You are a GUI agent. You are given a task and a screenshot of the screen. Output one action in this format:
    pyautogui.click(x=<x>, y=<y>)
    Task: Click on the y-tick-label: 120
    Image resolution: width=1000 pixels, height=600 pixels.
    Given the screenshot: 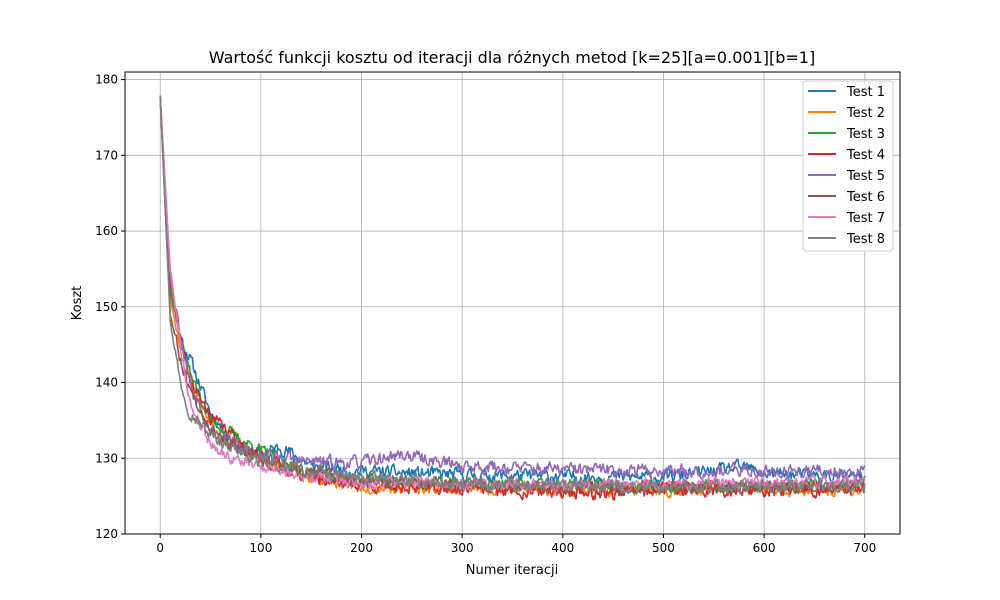 What is the action you would take?
    pyautogui.click(x=106, y=534)
    